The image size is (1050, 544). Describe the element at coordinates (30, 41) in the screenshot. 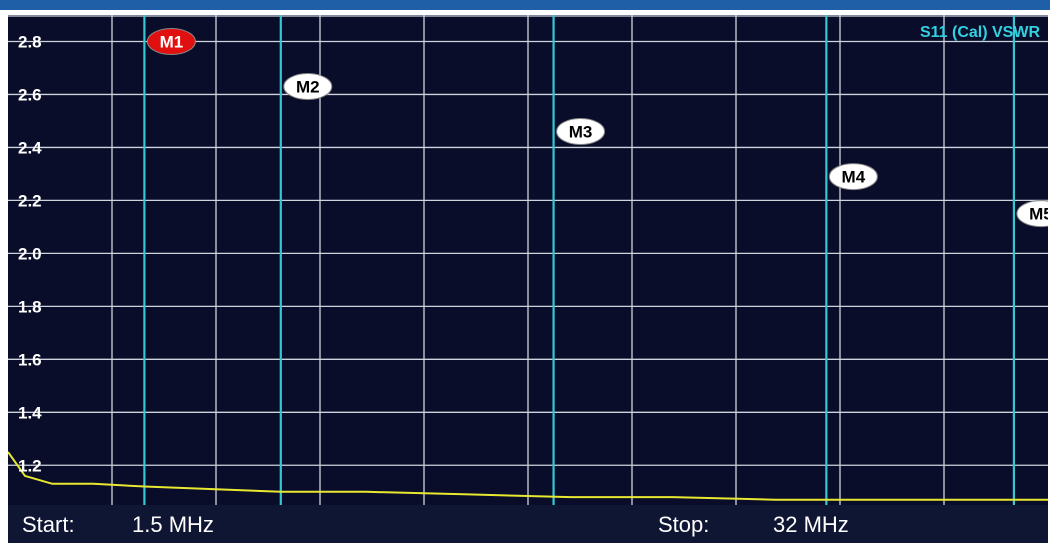

I see `y-tick-label: 2.8` at that location.